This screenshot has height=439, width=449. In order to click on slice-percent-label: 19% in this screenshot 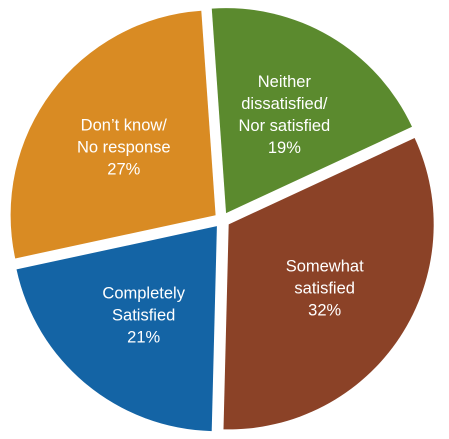, I will do `click(284, 148)`.